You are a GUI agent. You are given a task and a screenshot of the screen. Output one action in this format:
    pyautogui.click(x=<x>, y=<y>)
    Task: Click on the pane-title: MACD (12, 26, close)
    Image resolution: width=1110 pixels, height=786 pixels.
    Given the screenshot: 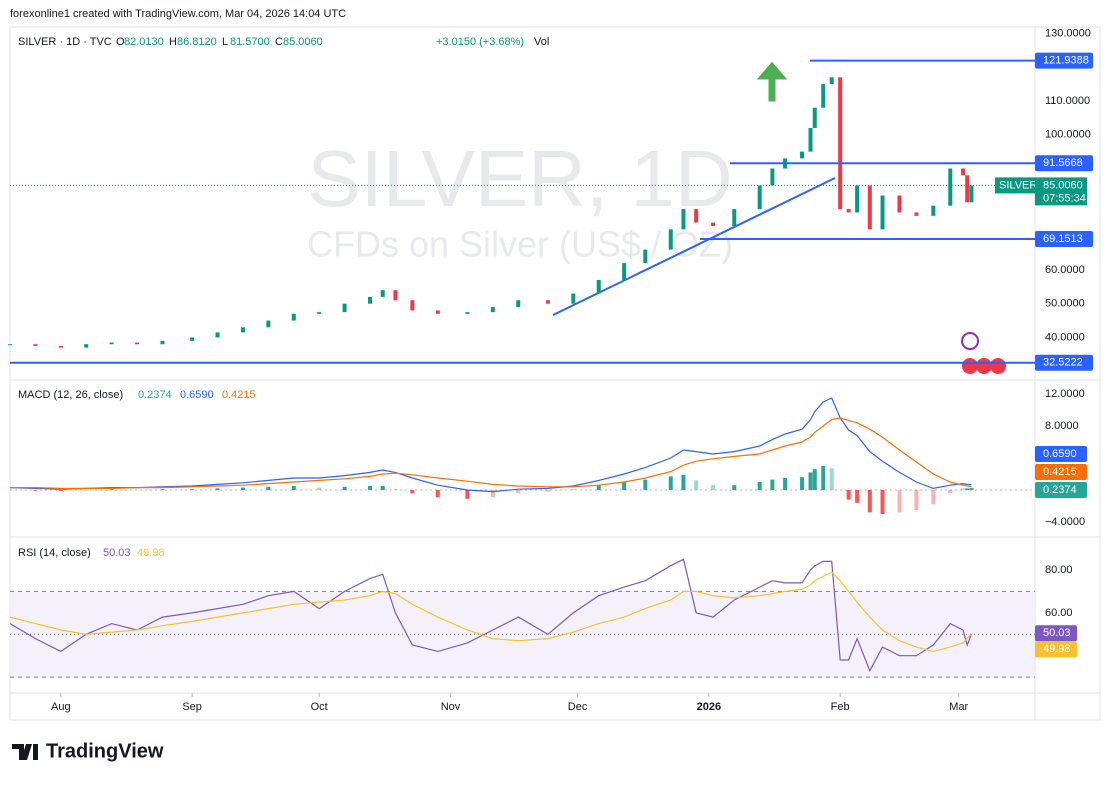 What is the action you would take?
    pyautogui.click(x=70, y=395)
    